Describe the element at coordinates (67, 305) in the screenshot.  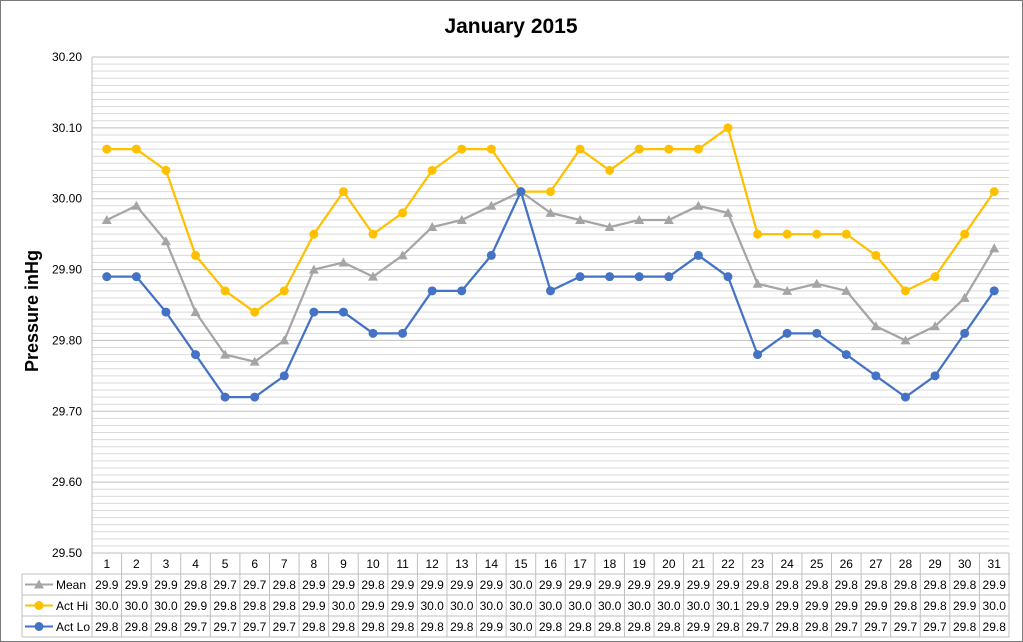
I see `y-axis-ticks: 30.20 30.10 30.00 29.90 29.80 29.70 29.60 29.50` at that location.